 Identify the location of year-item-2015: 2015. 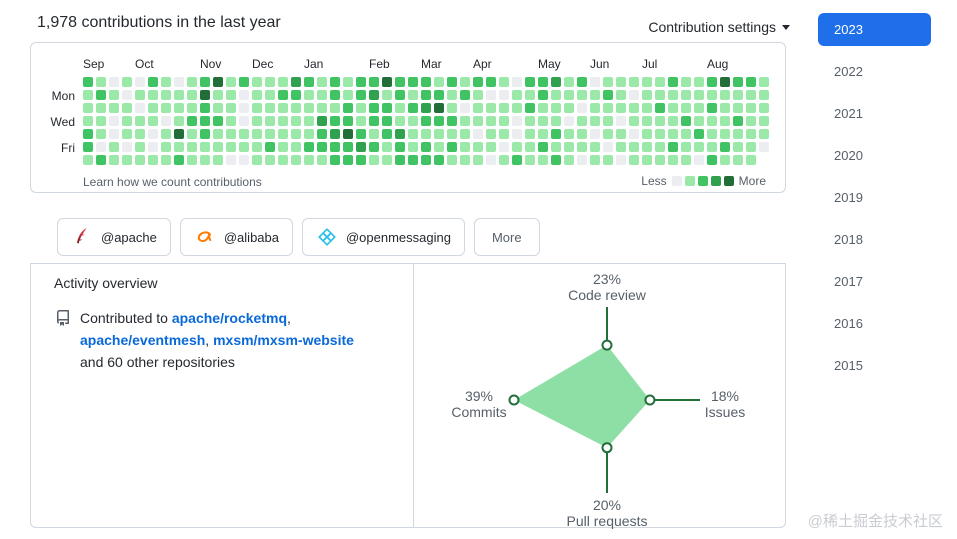
(848, 365).